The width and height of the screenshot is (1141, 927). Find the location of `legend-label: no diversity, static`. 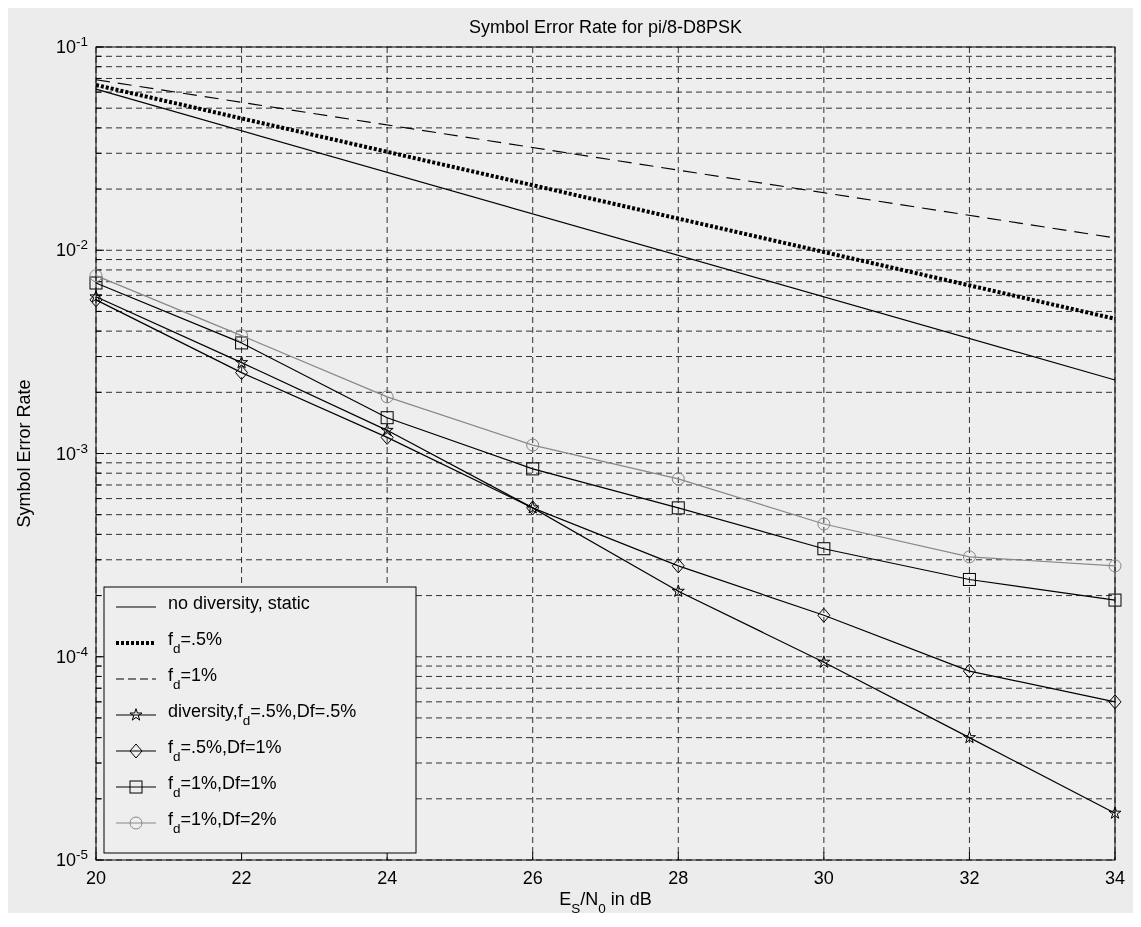

legend-label: no diversity, static is located at coordinates (239, 603).